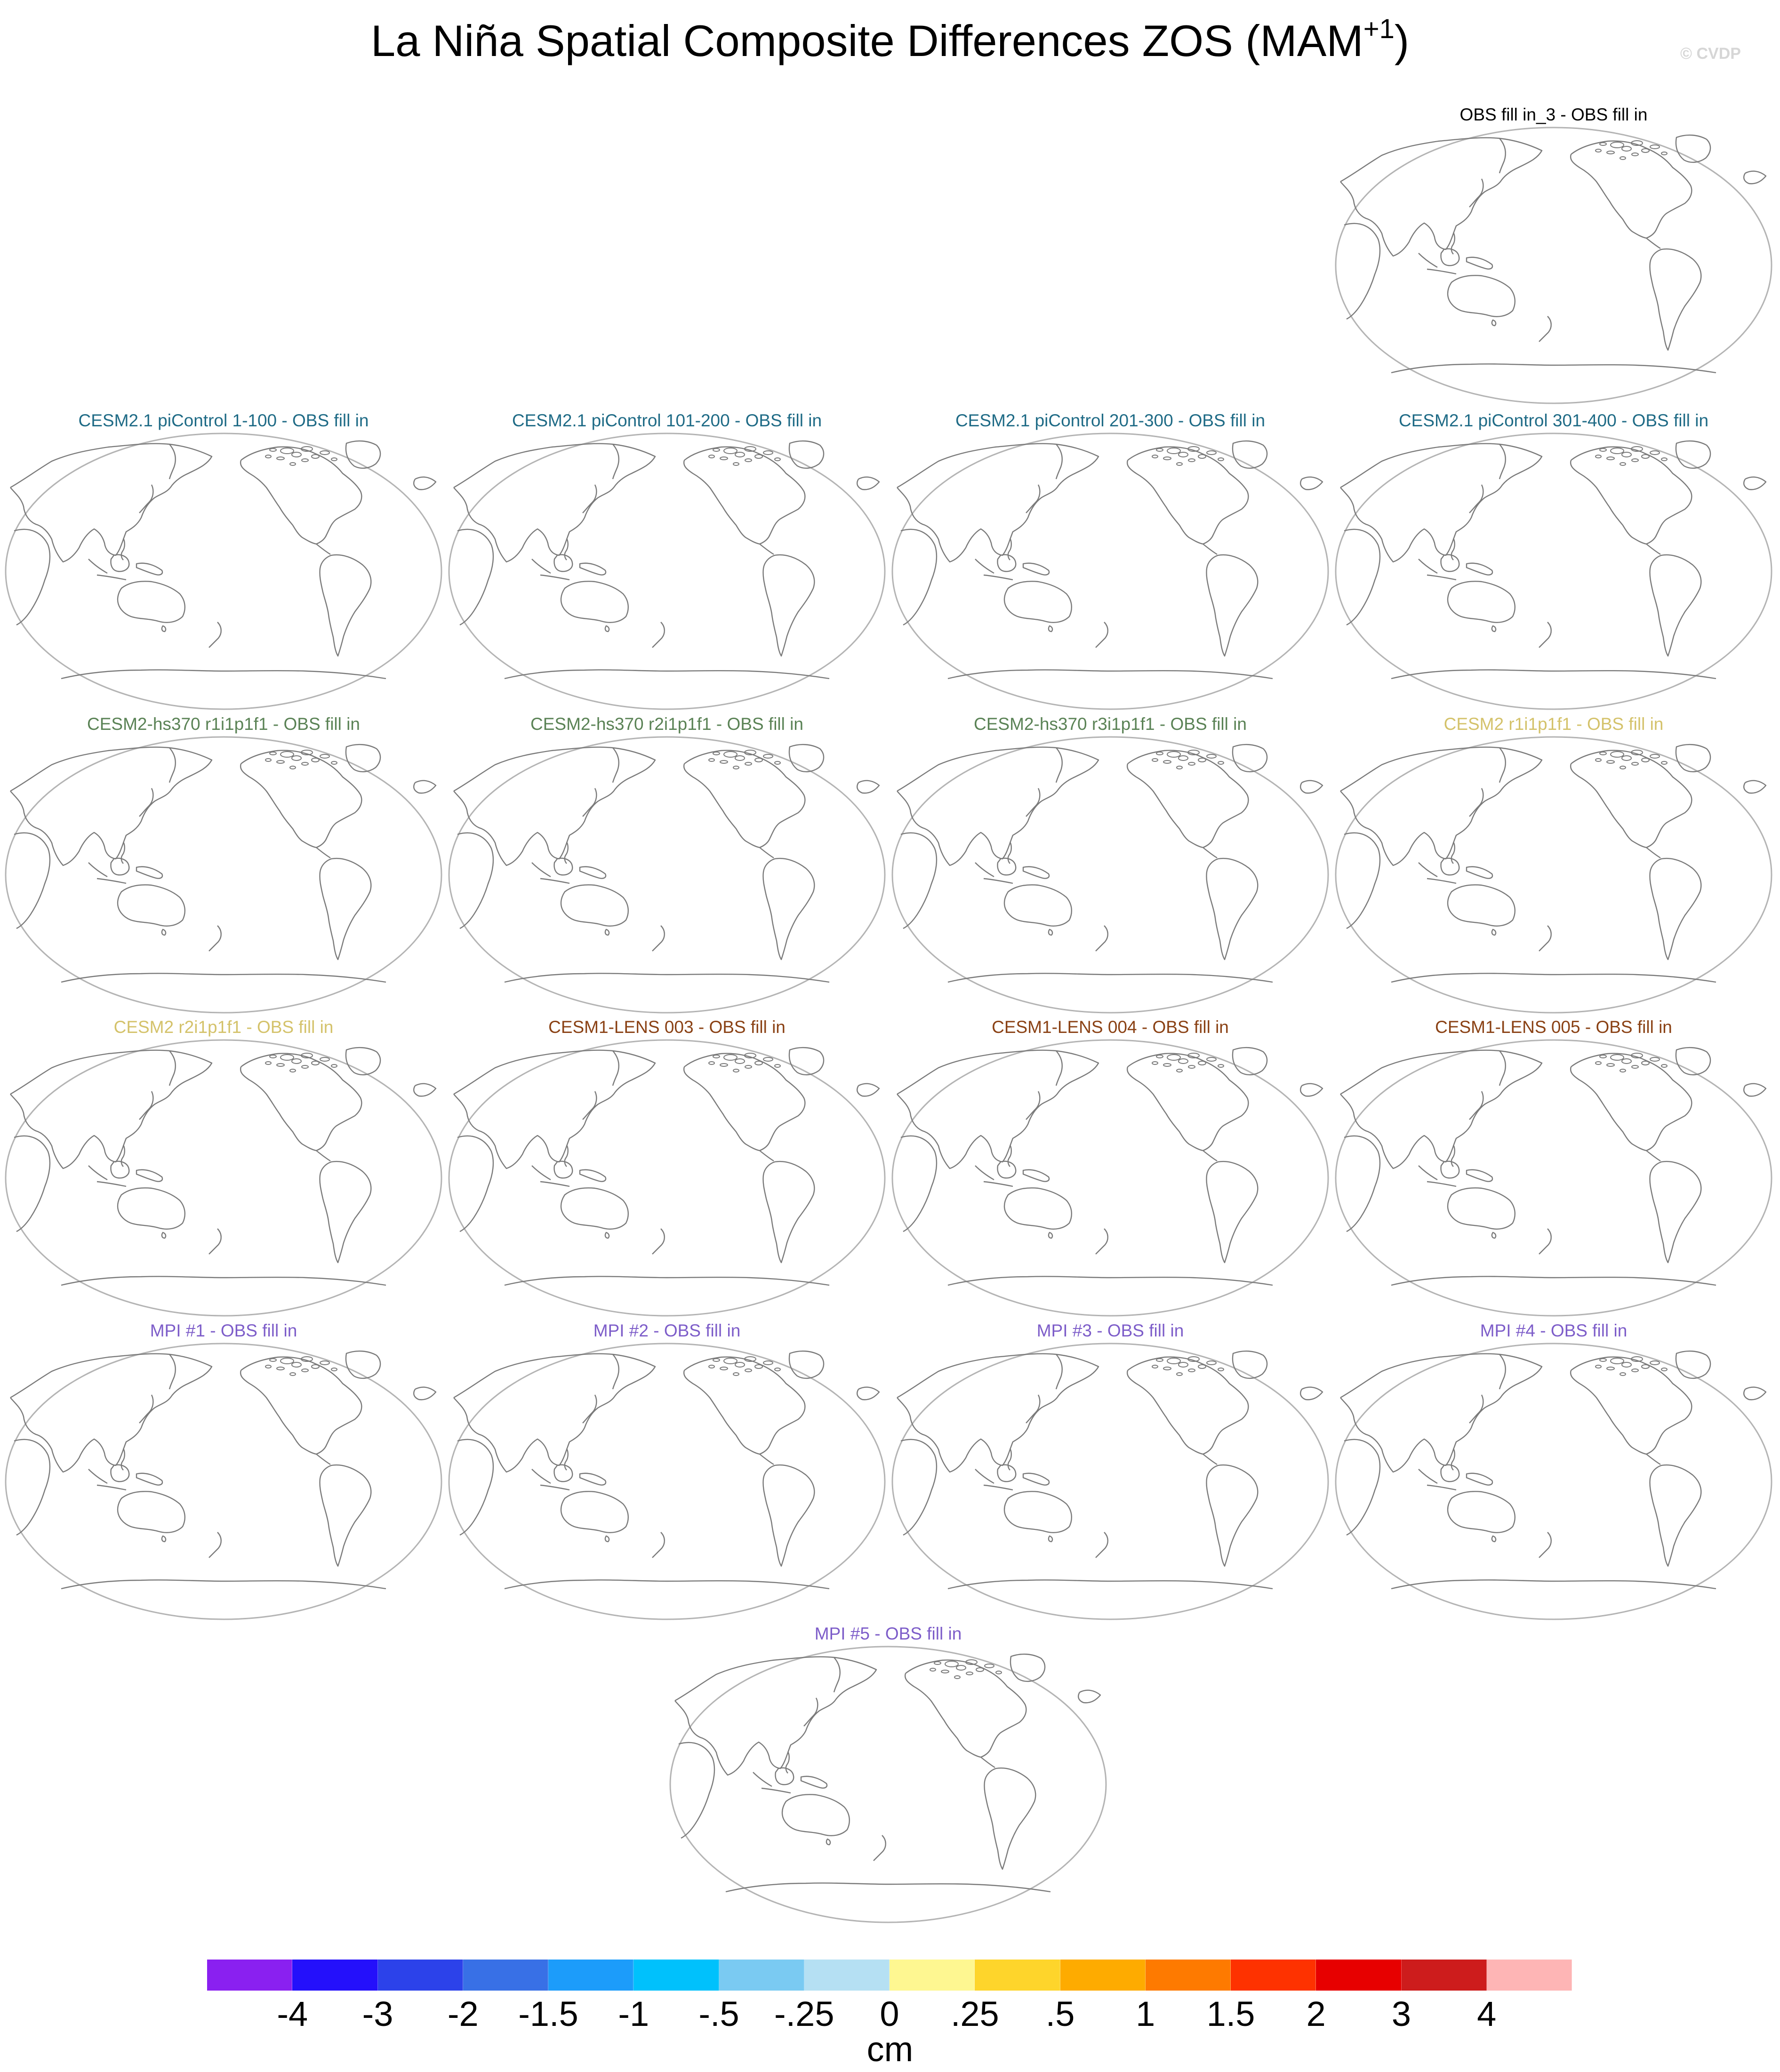 The height and width of the screenshot is (2072, 1780). What do you see at coordinates (889, 2013) in the screenshot?
I see `colorbar-tick-label: 0` at bounding box center [889, 2013].